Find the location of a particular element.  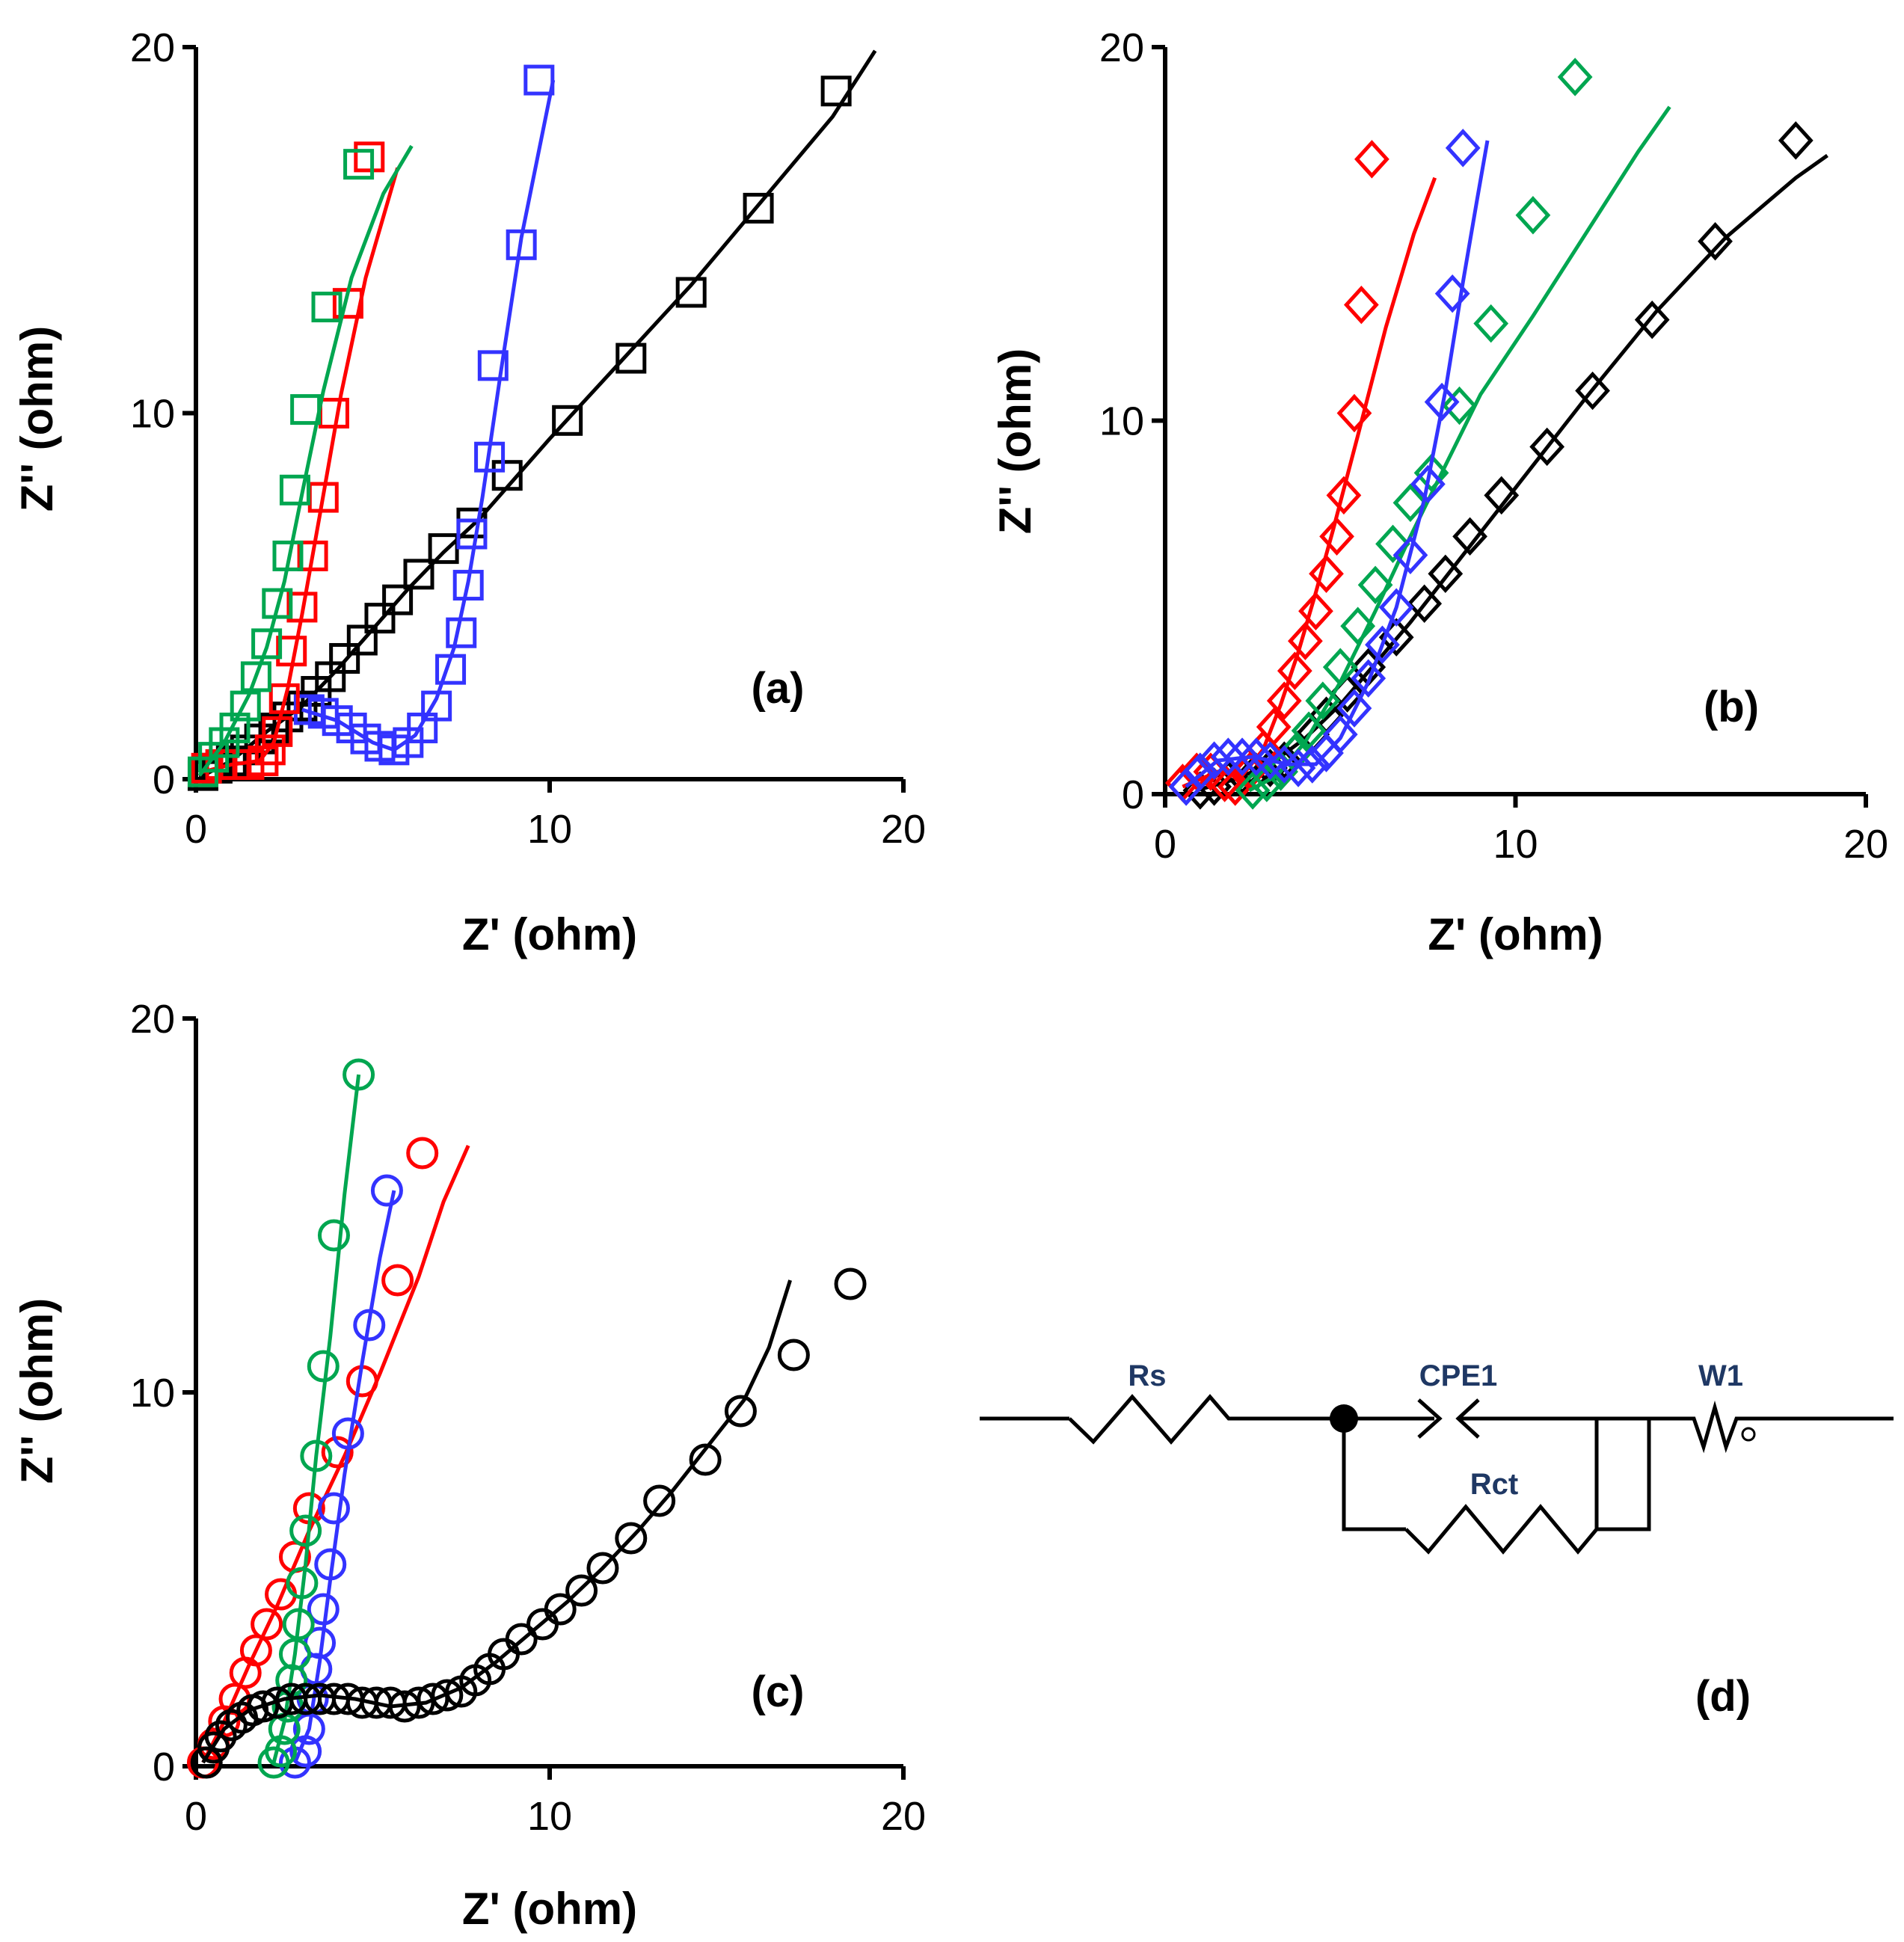

x-tick-label: 20 is located at coordinates (903, 829).